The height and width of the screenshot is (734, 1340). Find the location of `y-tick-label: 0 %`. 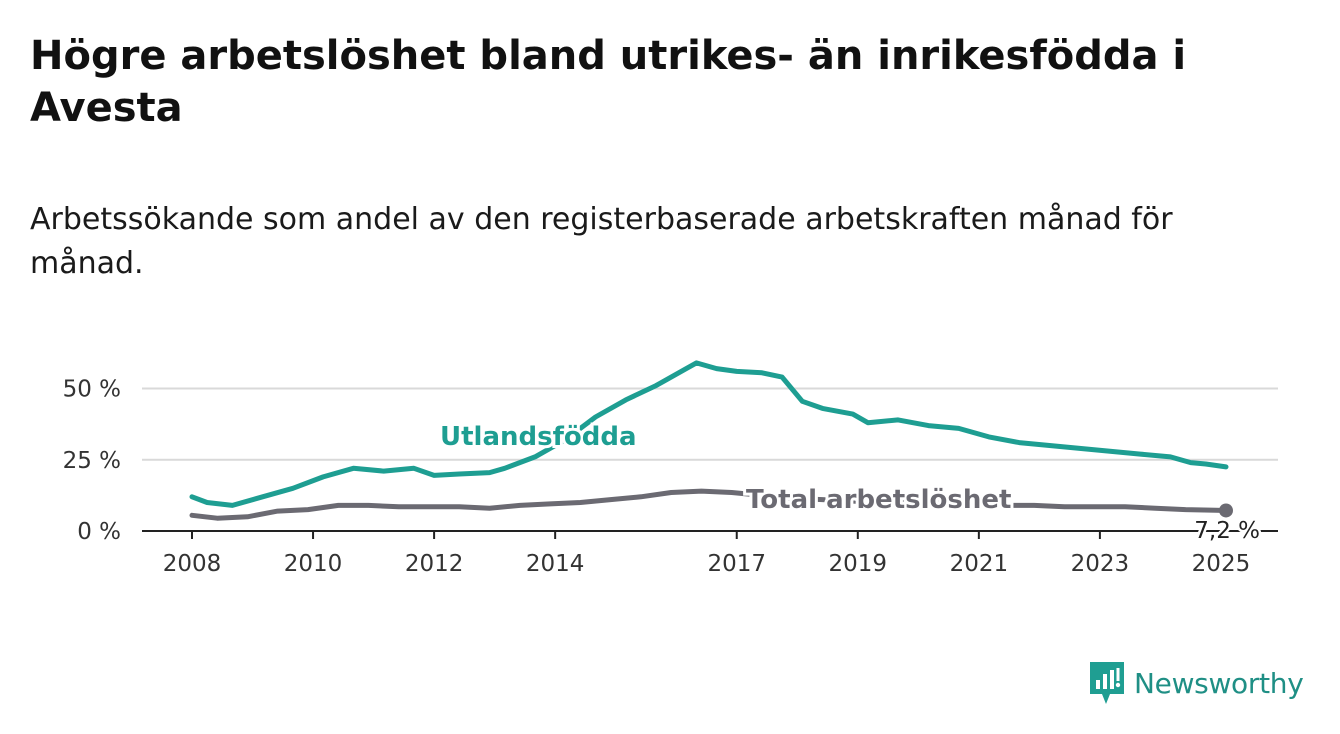

y-tick-label: 0 % is located at coordinates (99, 532).